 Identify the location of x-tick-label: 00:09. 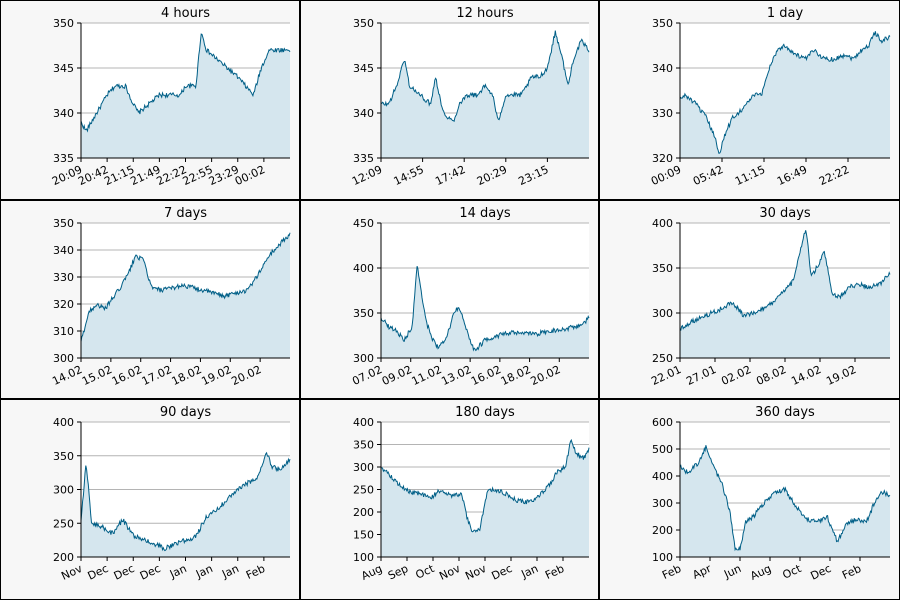
(666, 175).